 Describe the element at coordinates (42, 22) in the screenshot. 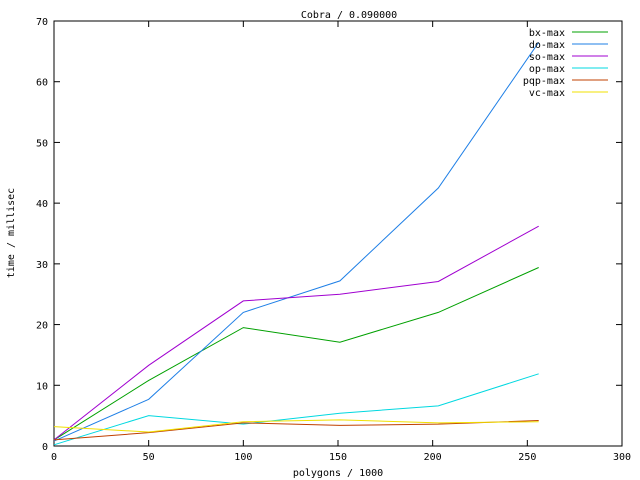

I see `y-tick-label: 70` at that location.